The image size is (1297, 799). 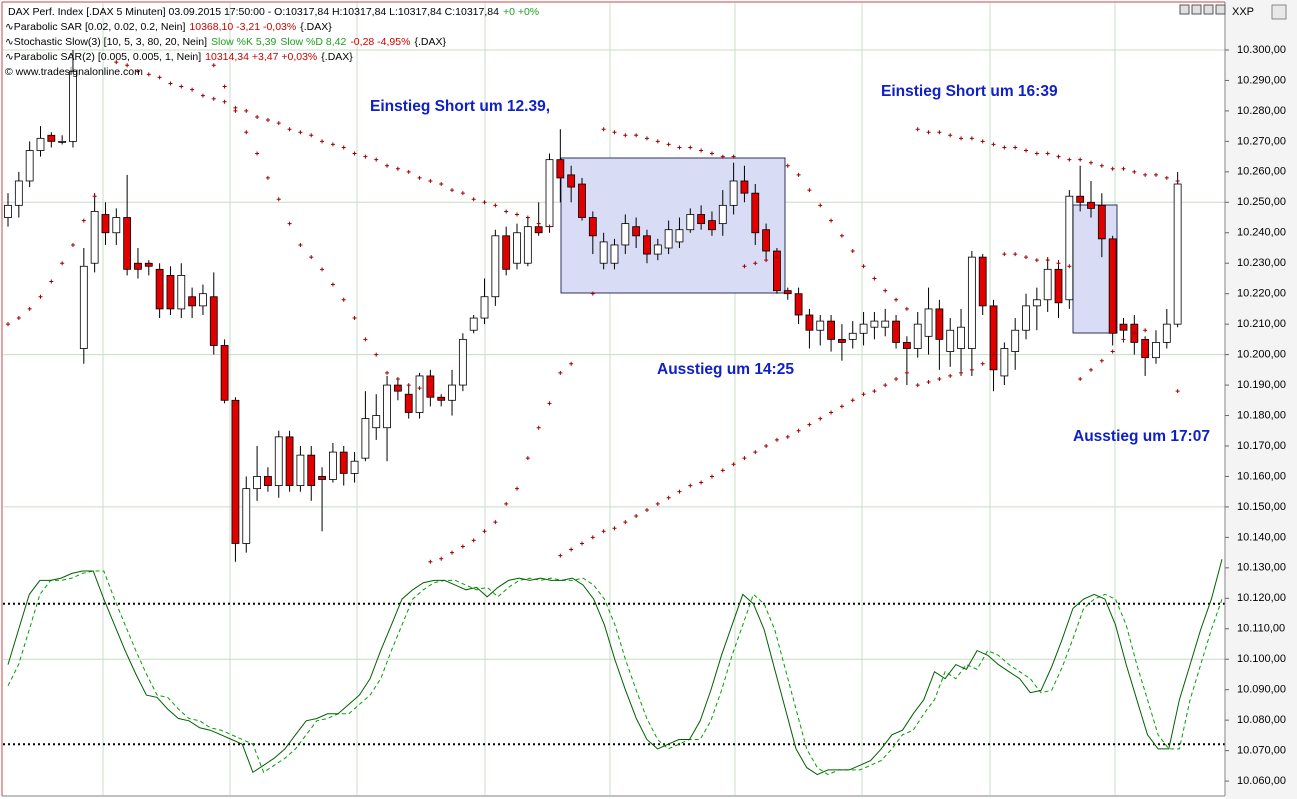 I want to click on y-tick-label: 10.210,00, so click(x=1261, y=324).